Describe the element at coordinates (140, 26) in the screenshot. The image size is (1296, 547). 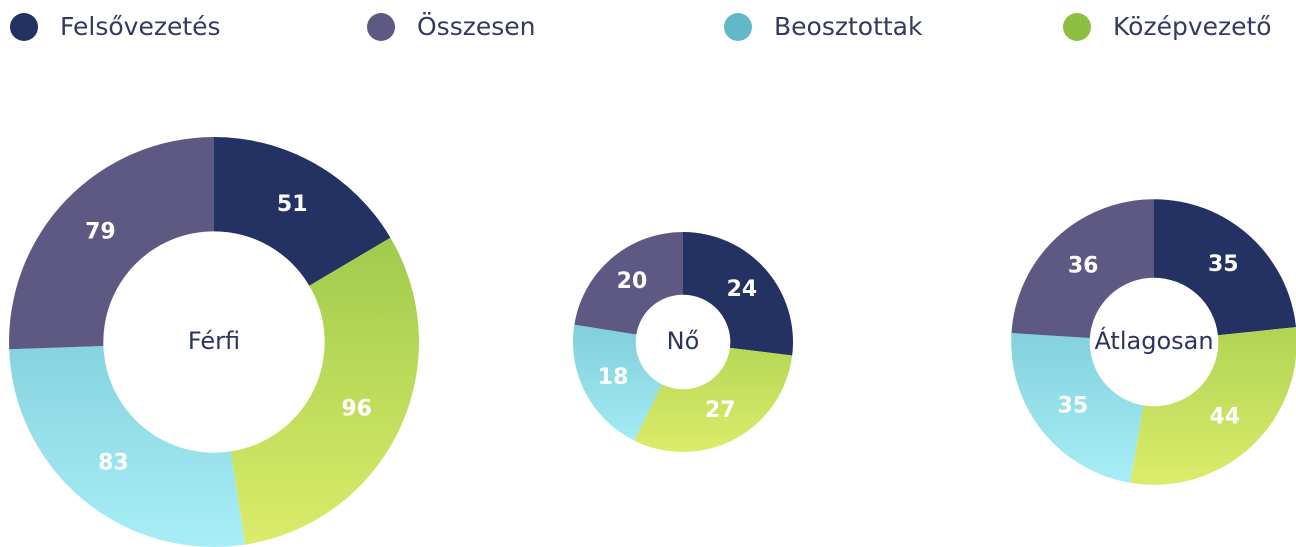
I see `legend-label: Felsővezetés` at that location.